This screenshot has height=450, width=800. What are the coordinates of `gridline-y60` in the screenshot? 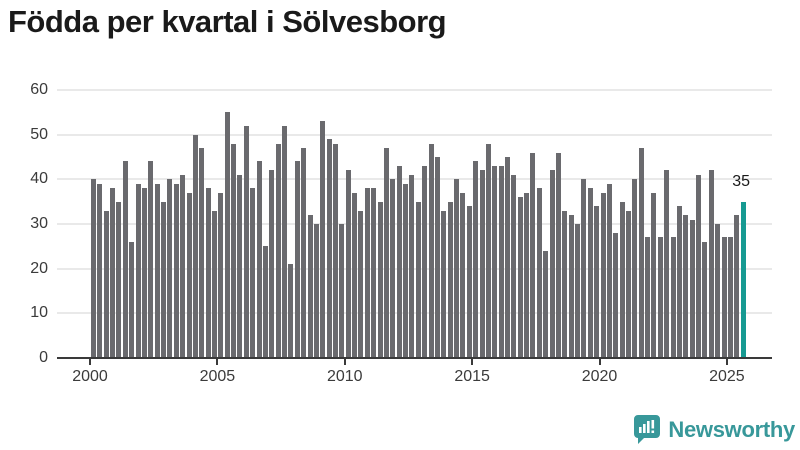 It's located at (414, 90).